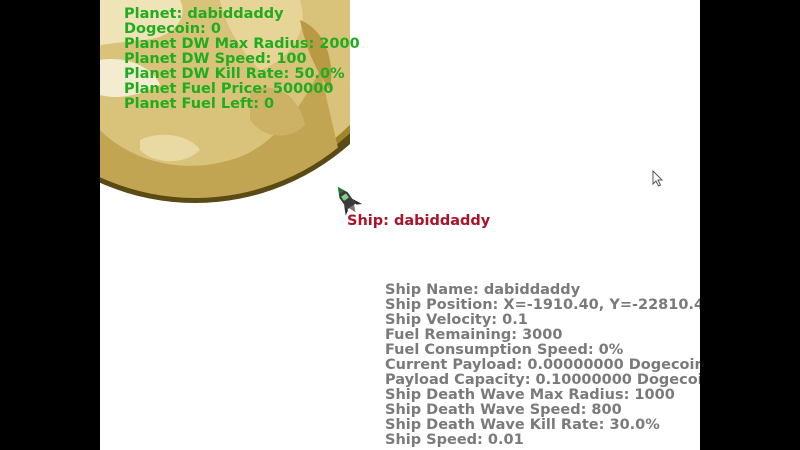 The width and height of the screenshot is (800, 450). What do you see at coordinates (483, 290) in the screenshot?
I see `ship-info-name: Ship Name: dabiddaddy` at bounding box center [483, 290].